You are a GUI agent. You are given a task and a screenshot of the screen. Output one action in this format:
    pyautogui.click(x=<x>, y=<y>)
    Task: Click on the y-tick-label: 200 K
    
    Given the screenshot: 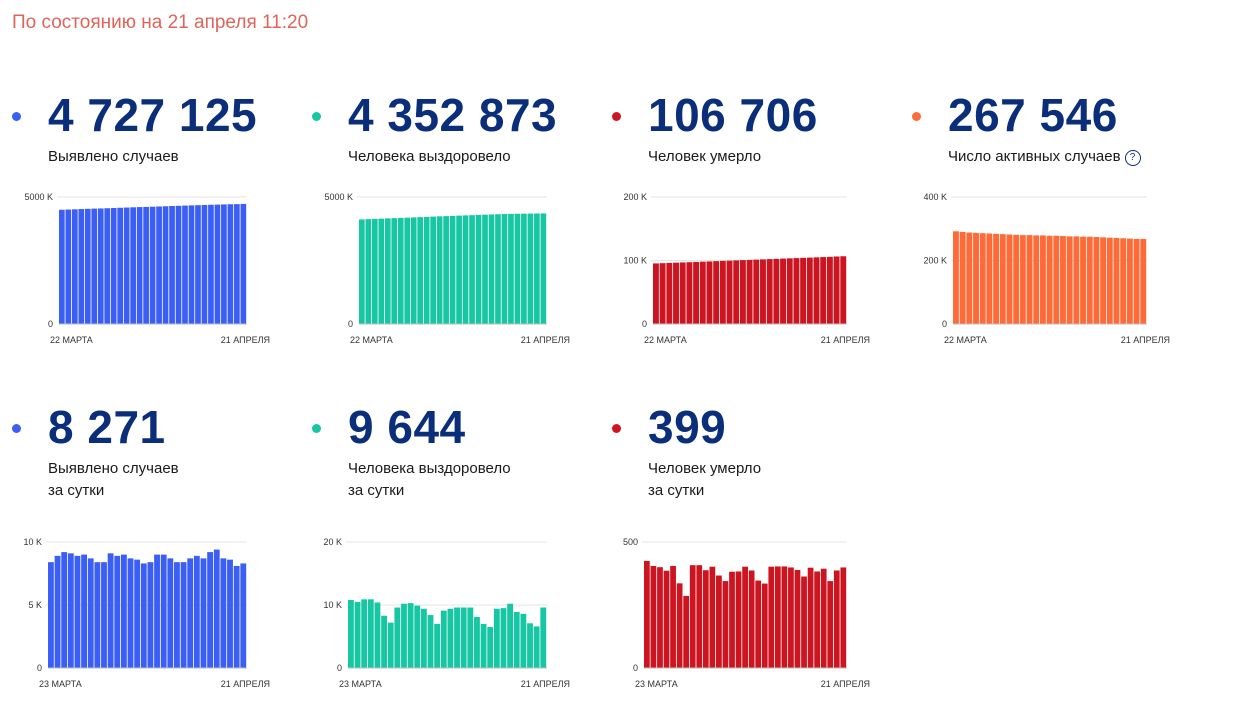 What is the action you would take?
    pyautogui.click(x=635, y=197)
    